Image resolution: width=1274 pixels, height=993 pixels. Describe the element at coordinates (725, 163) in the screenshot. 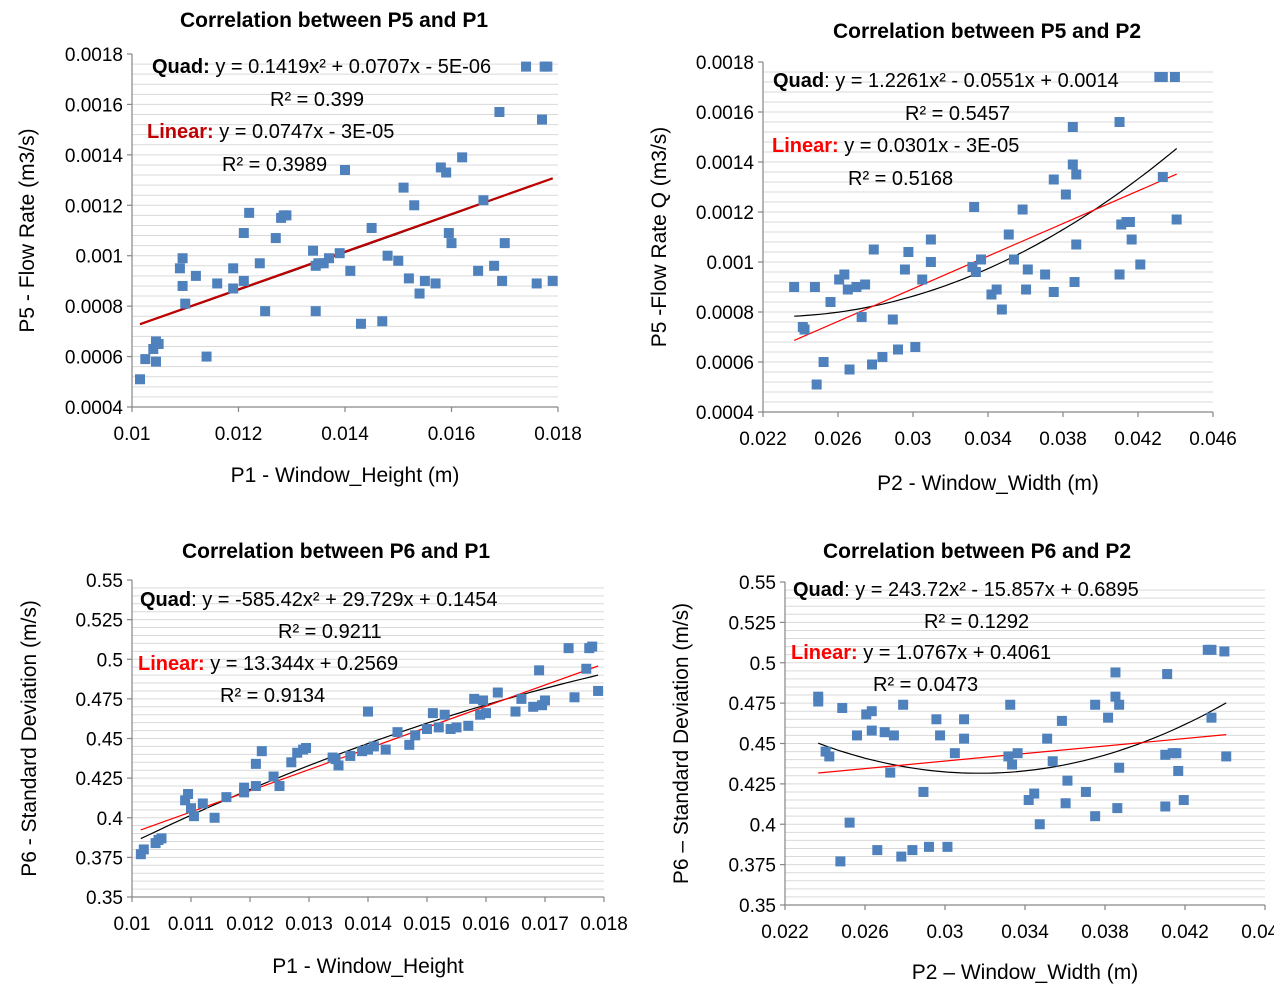

I see `y-tick-label: 0.0014` at that location.